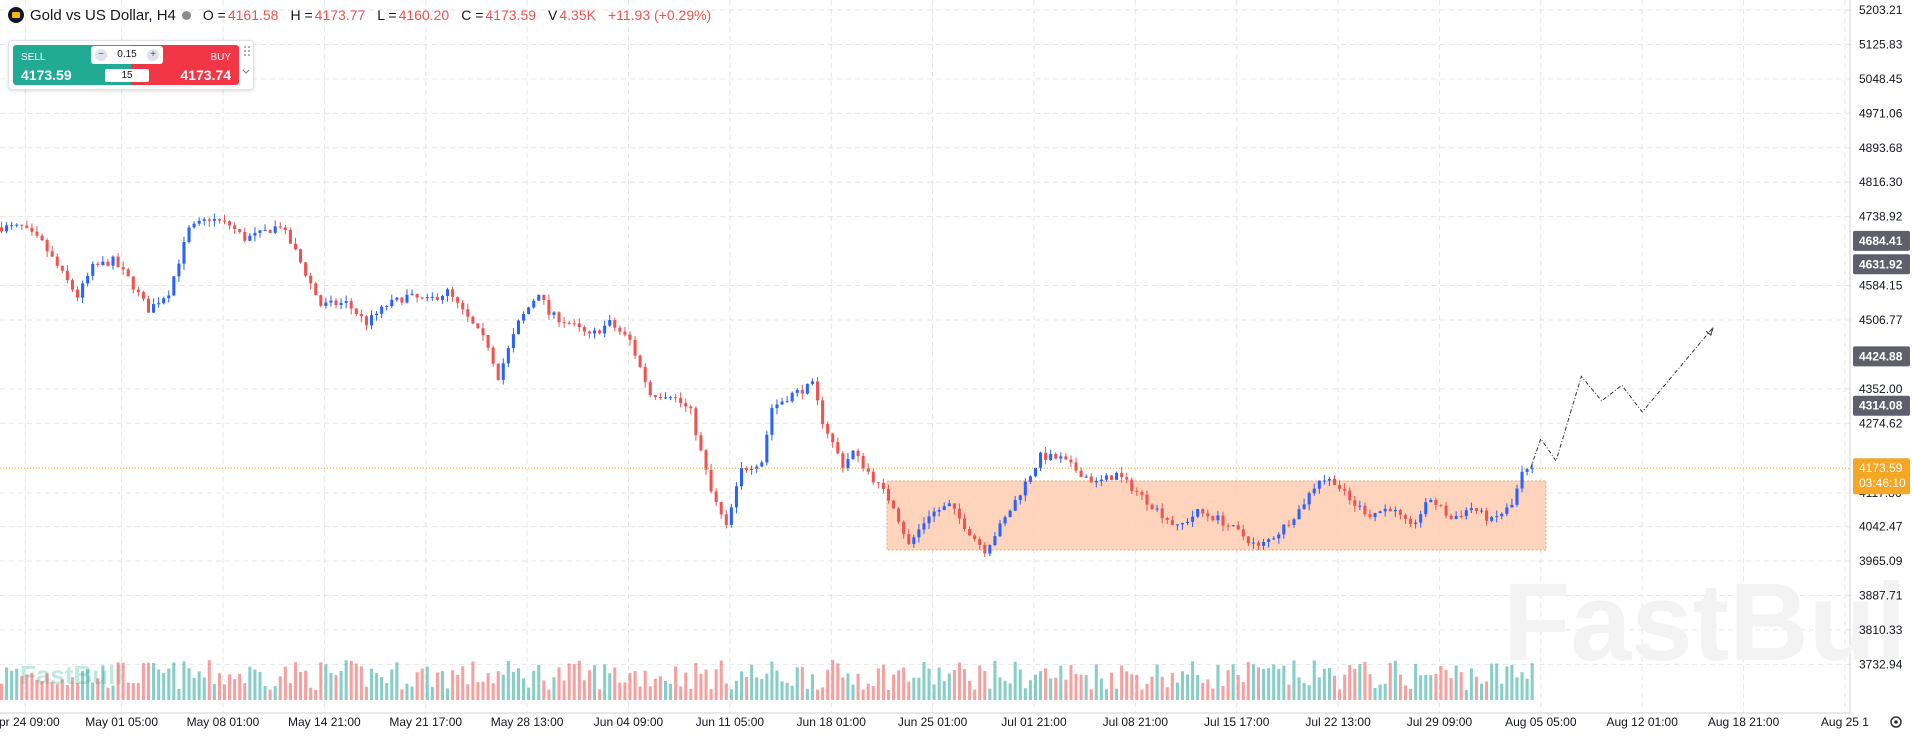 This screenshot has height=739, width=1912. Describe the element at coordinates (1881, 79) in the screenshot. I see `price-tick-label: 5048.45` at that location.